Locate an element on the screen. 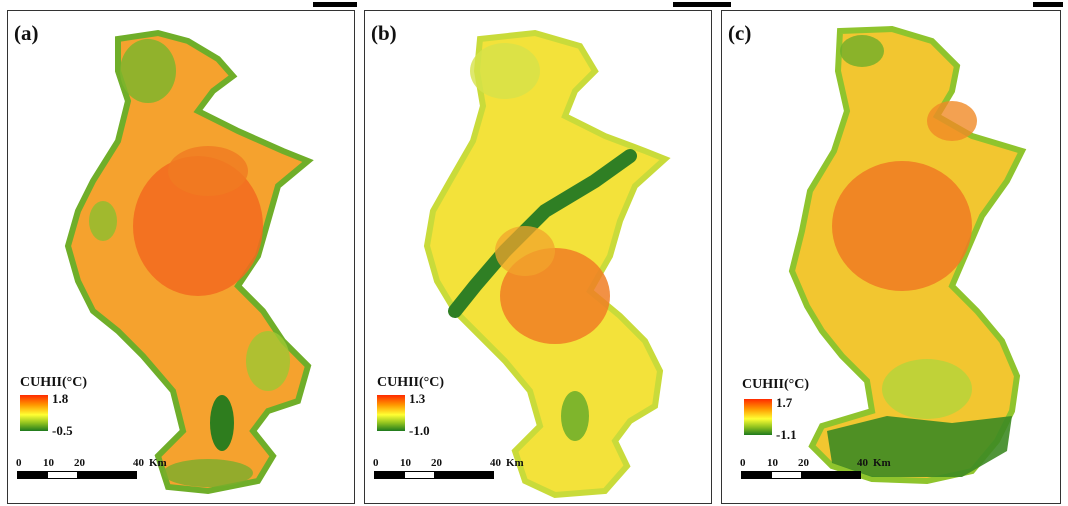  legend-max: 1.3 is located at coordinates (417, 398).